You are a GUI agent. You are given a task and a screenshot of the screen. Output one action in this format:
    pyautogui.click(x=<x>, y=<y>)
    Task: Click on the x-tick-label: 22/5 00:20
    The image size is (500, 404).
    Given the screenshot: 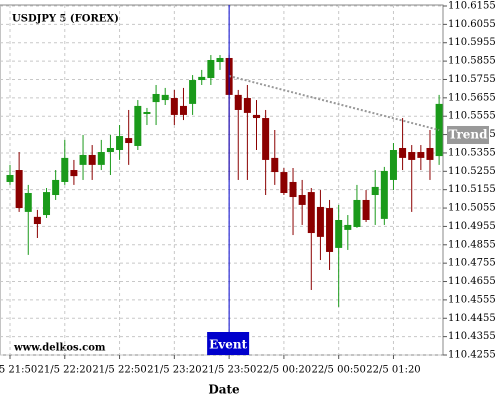 What is the action you would take?
    pyautogui.click(x=284, y=370)
    